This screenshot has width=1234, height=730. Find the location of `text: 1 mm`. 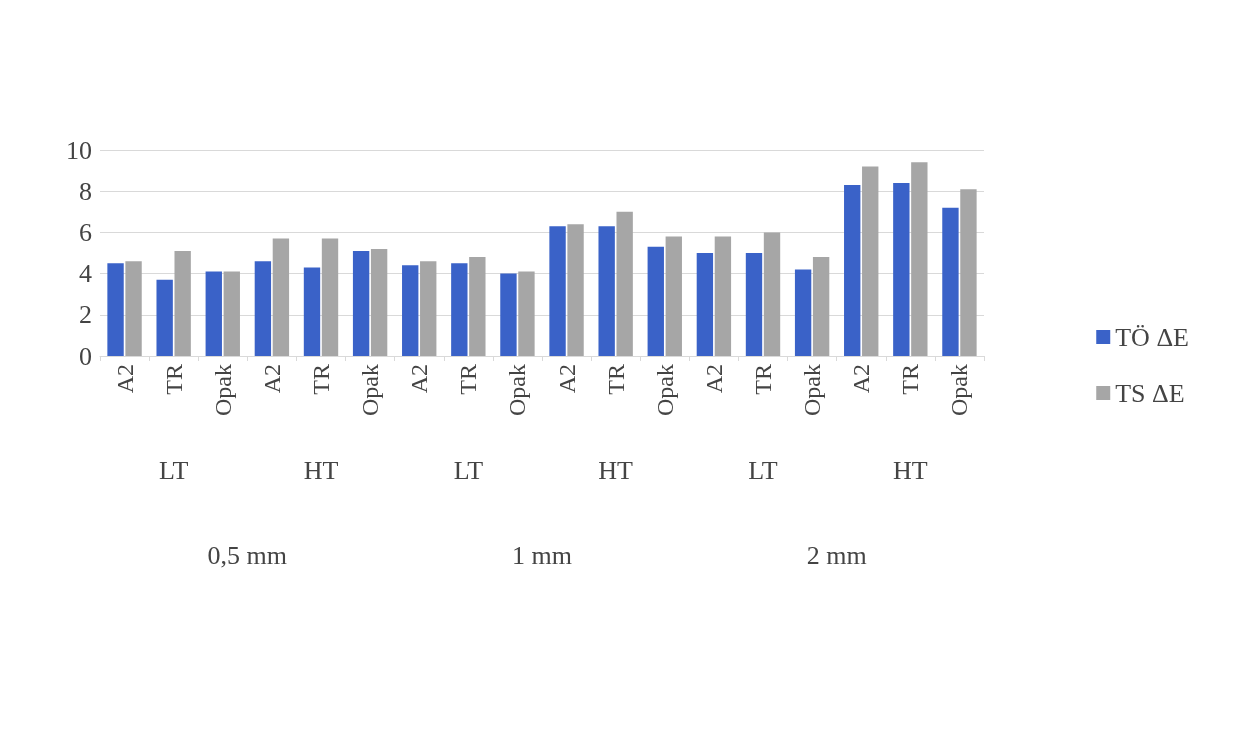

text: 1 mm is located at coordinates (542, 555).